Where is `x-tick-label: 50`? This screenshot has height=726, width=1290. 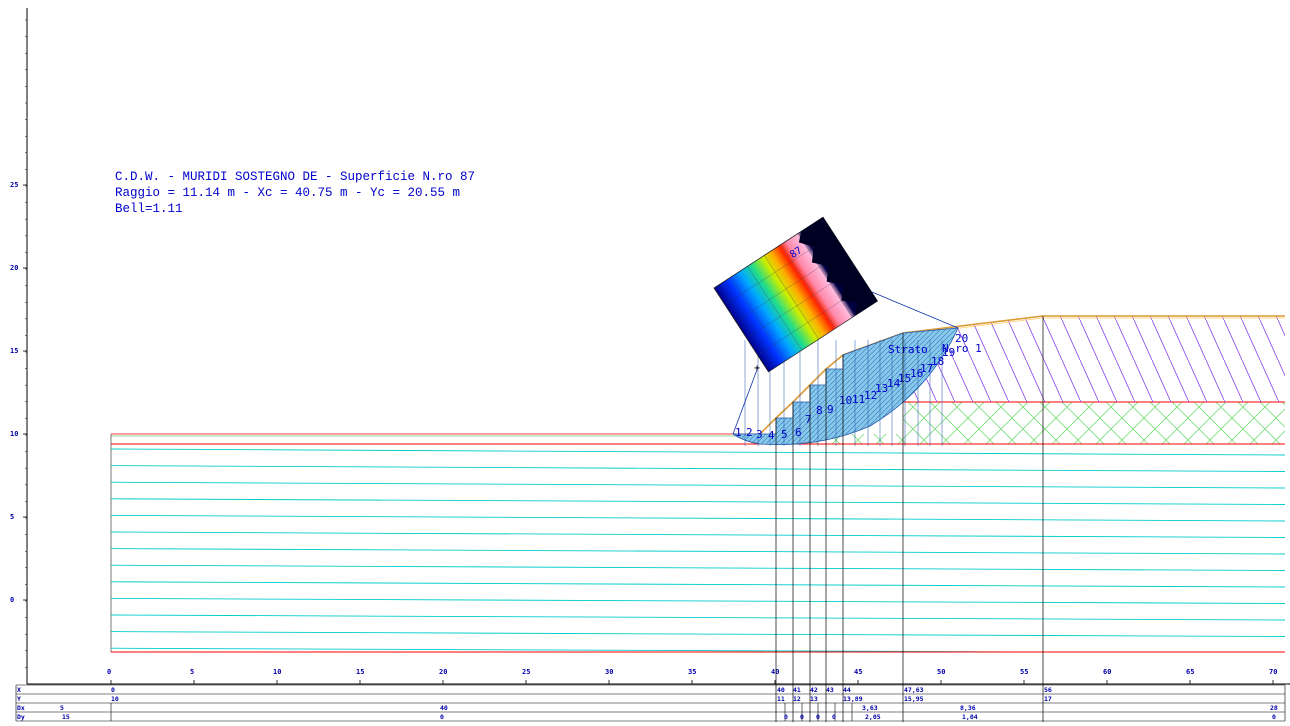 x-tick-label: 50 is located at coordinates (941, 672).